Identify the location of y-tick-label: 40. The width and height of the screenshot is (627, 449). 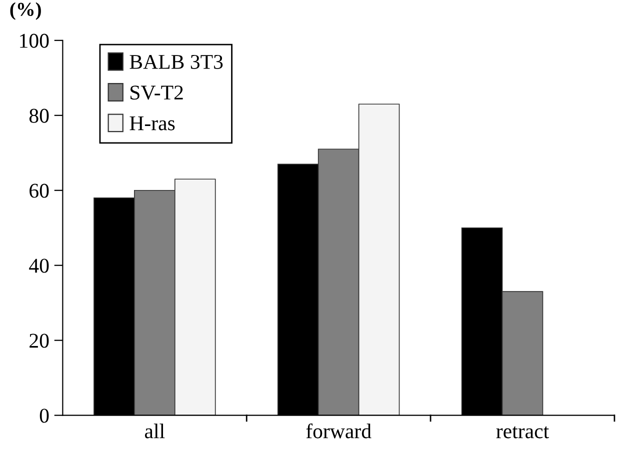
(39, 265).